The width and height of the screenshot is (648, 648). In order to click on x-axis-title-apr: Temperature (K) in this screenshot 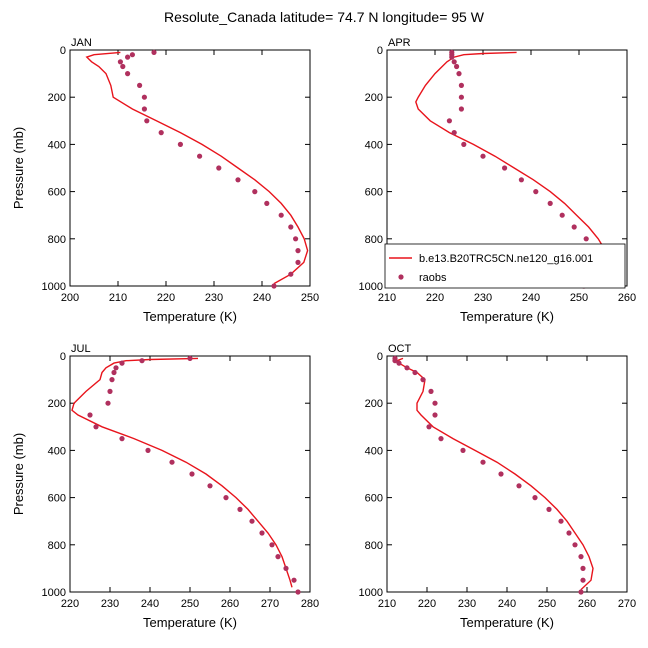, I will do `click(507, 316)`.